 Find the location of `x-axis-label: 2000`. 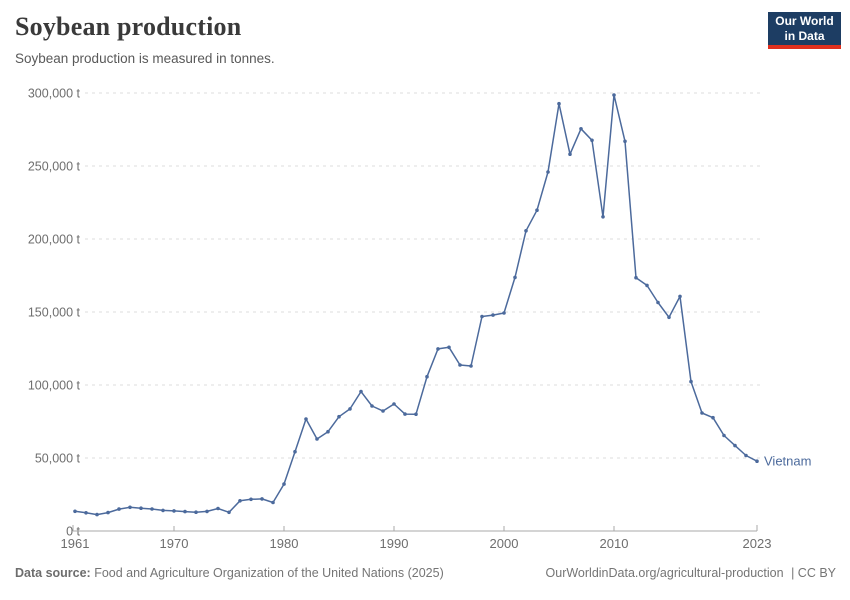

x-axis-label: 2000 is located at coordinates (504, 543).